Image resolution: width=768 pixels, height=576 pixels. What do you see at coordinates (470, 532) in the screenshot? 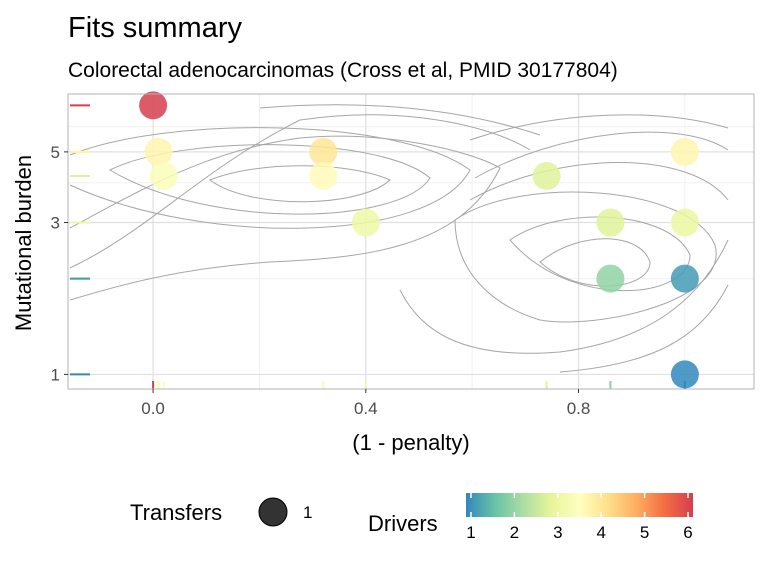
I see `colorbar-tick-label: 1` at bounding box center [470, 532].